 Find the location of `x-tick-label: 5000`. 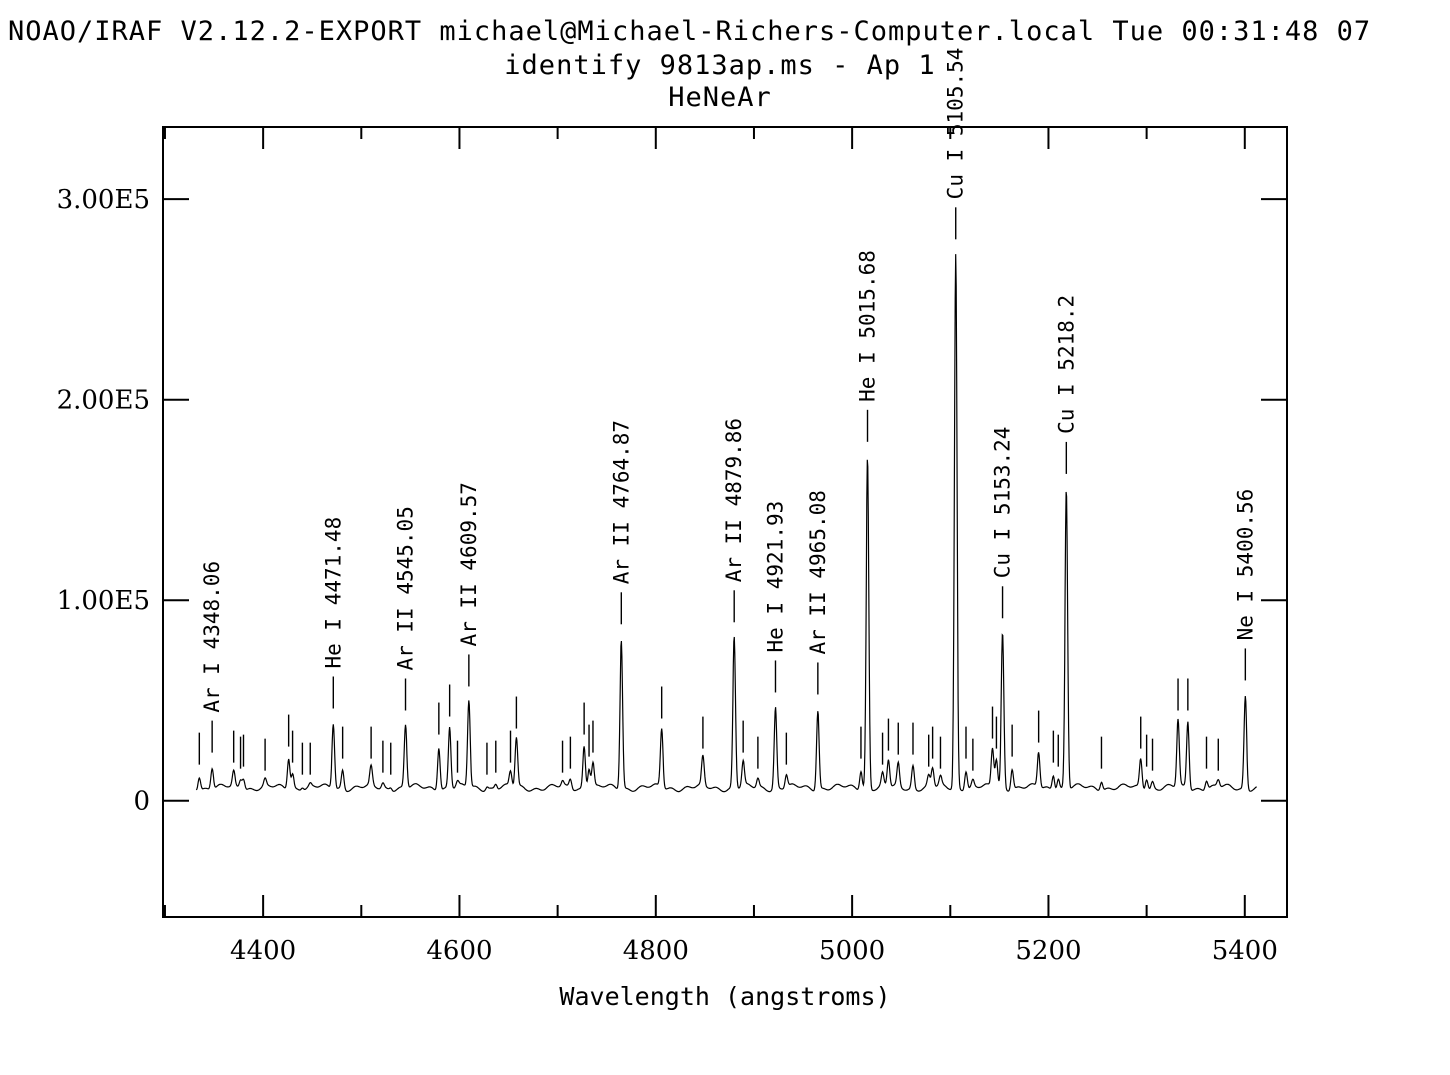

x-tick-label: 5000 is located at coordinates (852, 951).